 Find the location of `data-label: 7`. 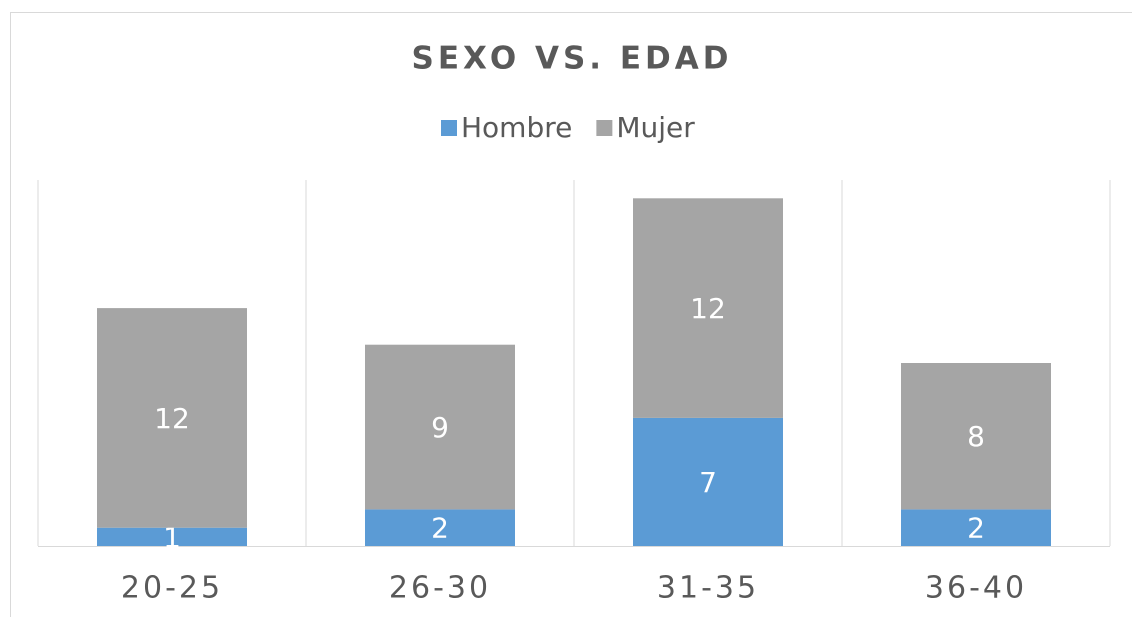

data-label: 7 is located at coordinates (708, 482).